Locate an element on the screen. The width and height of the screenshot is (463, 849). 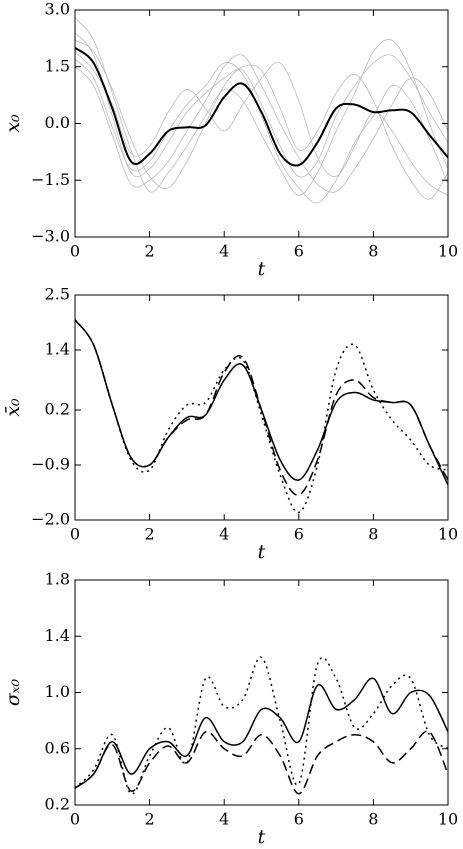
y-tick-label: −2.0 is located at coordinates (50, 519).